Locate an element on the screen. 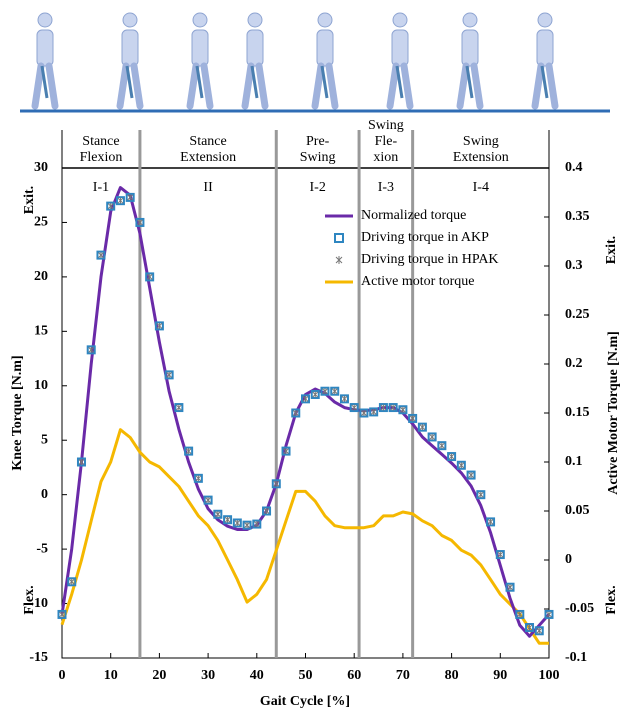 Image resolution: width=624 pixels, height=718 pixels. y-top-note: Exit. is located at coordinates (29, 200).